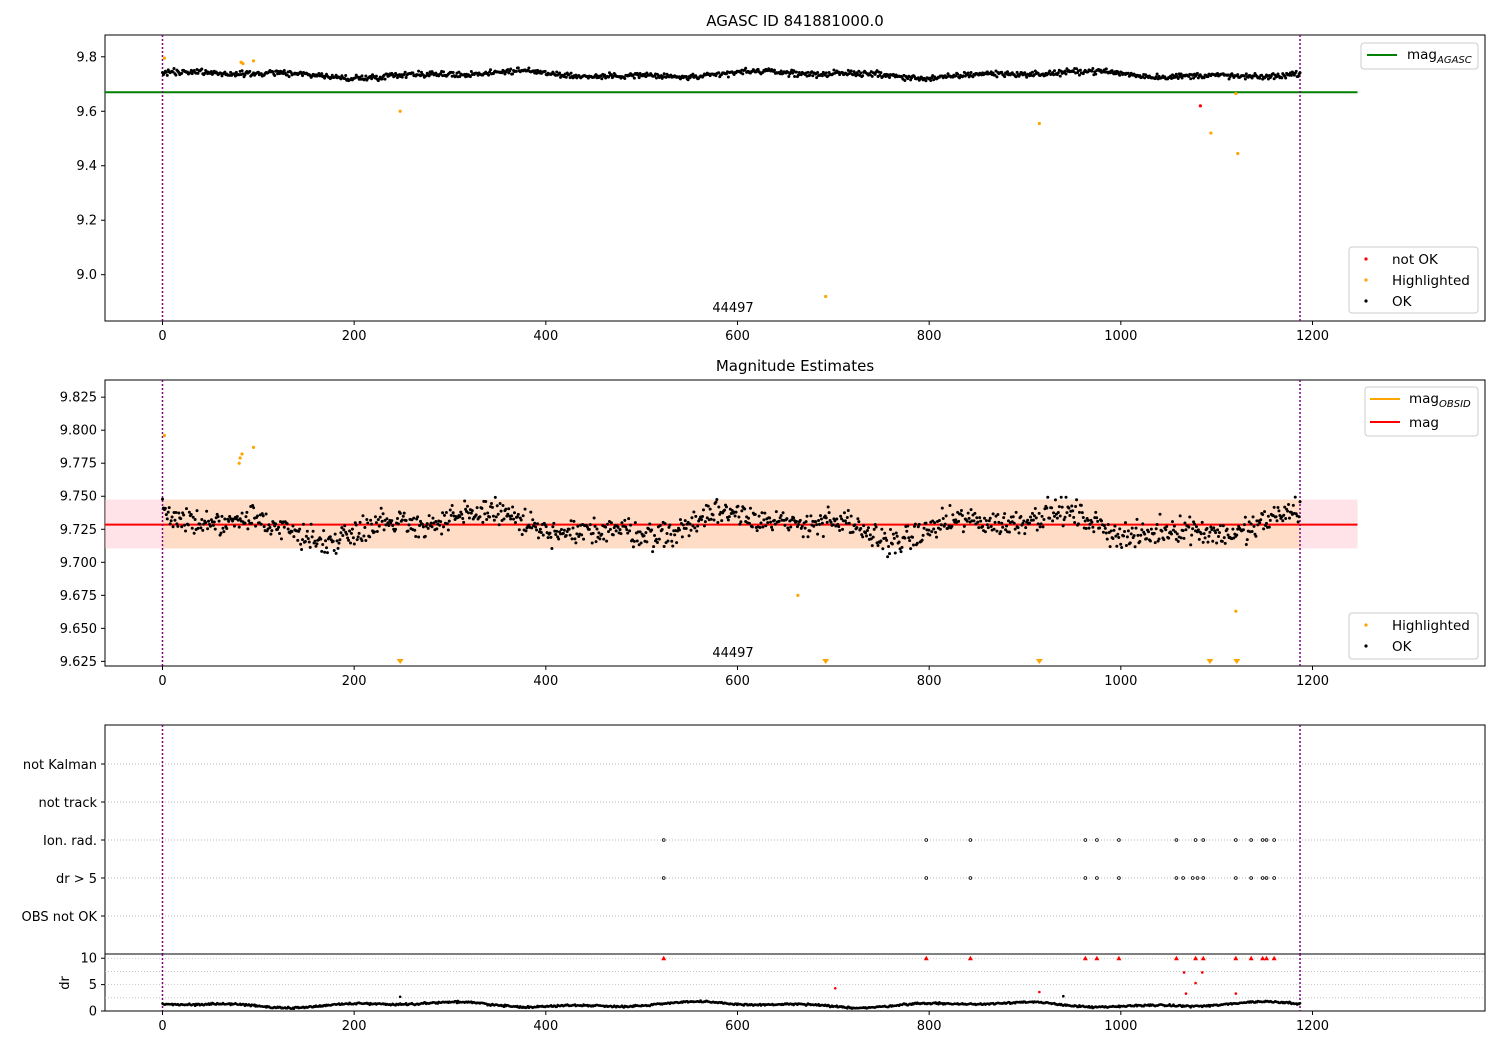  Describe the element at coordinates (86, 112) in the screenshot. I see `y-tick-label: 9.6` at that location.